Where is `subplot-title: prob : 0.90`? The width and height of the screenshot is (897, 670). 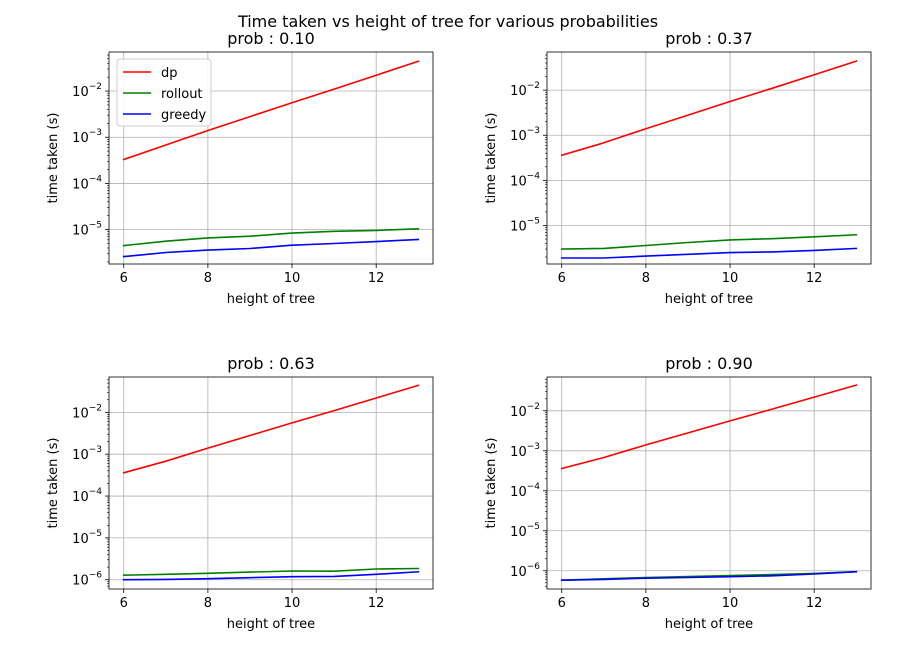 subplot-title: prob : 0.90 is located at coordinates (709, 363).